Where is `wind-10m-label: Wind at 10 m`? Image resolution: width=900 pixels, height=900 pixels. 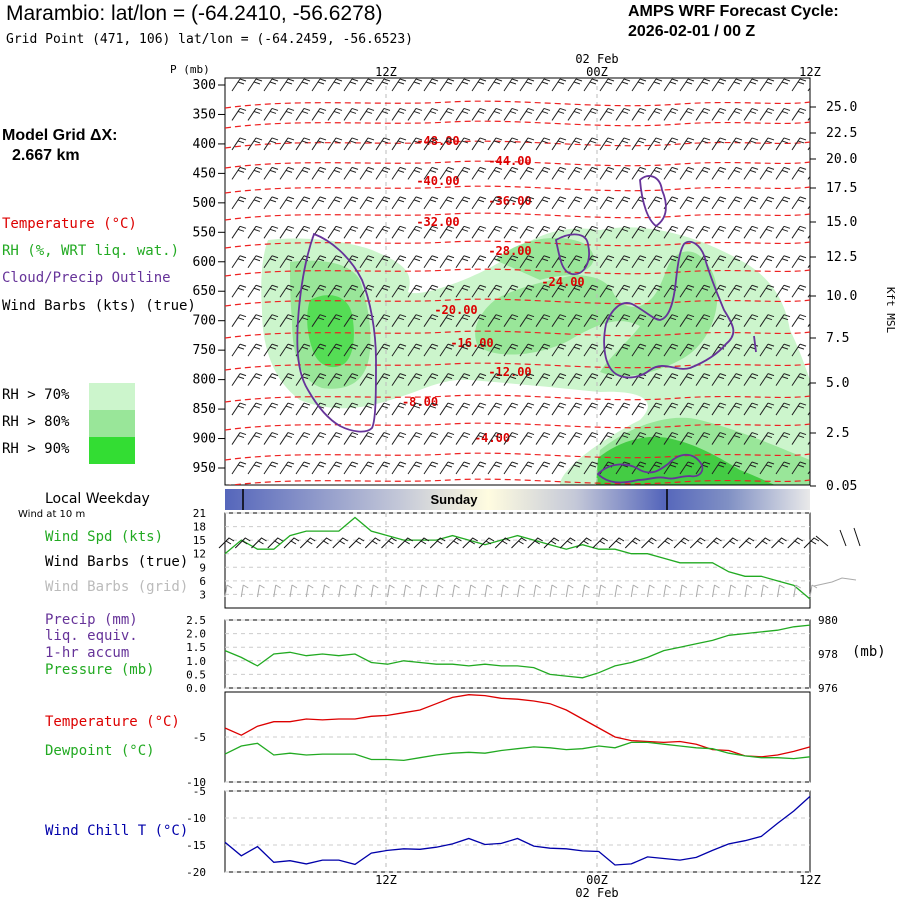 wind-10m-label: Wind at 10 m is located at coordinates (52, 514).